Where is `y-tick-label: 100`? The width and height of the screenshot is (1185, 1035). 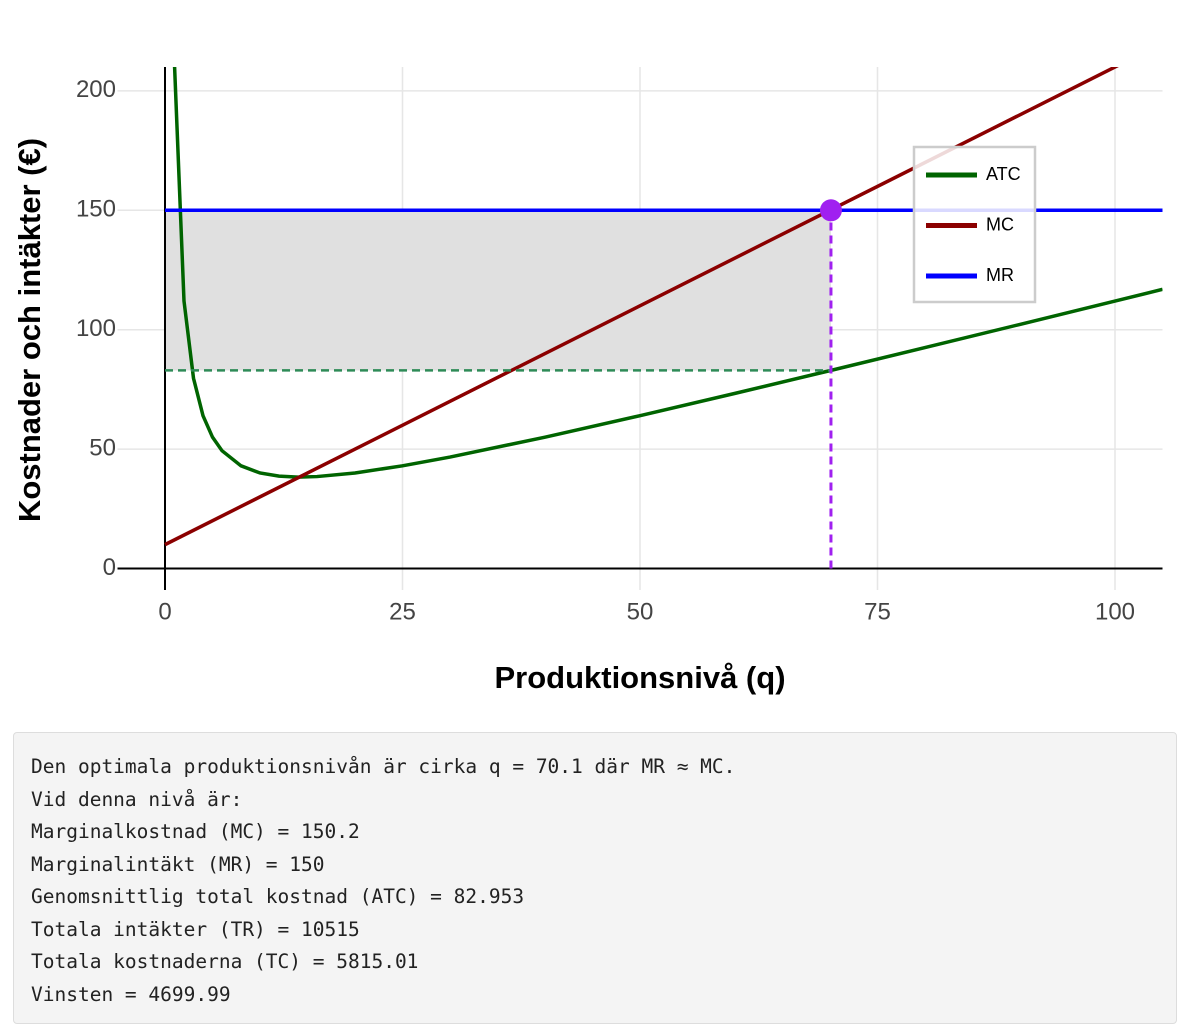 y-tick-label: 100 is located at coordinates (96, 328).